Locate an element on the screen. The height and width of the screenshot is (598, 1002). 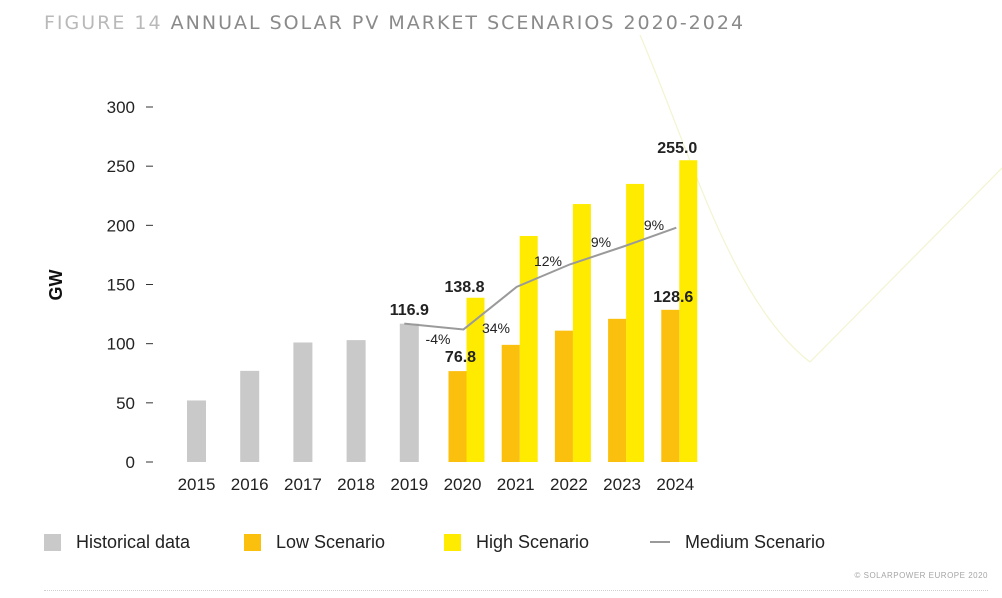
y-axis: 0 50 100 150 200 250 300 GW is located at coordinates (99, 285).